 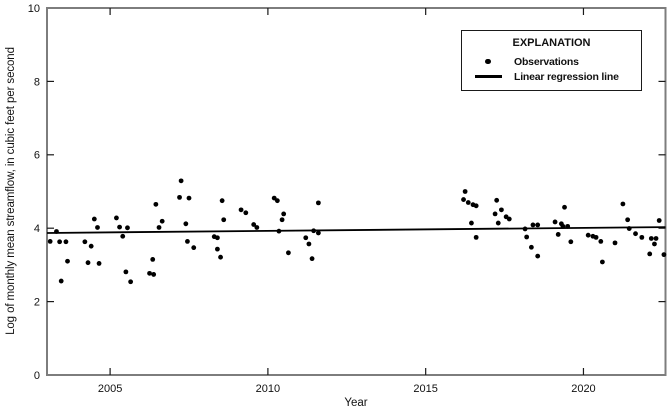 What do you see at coordinates (425, 389) in the screenshot?
I see `x-tick-label: 2015` at bounding box center [425, 389].